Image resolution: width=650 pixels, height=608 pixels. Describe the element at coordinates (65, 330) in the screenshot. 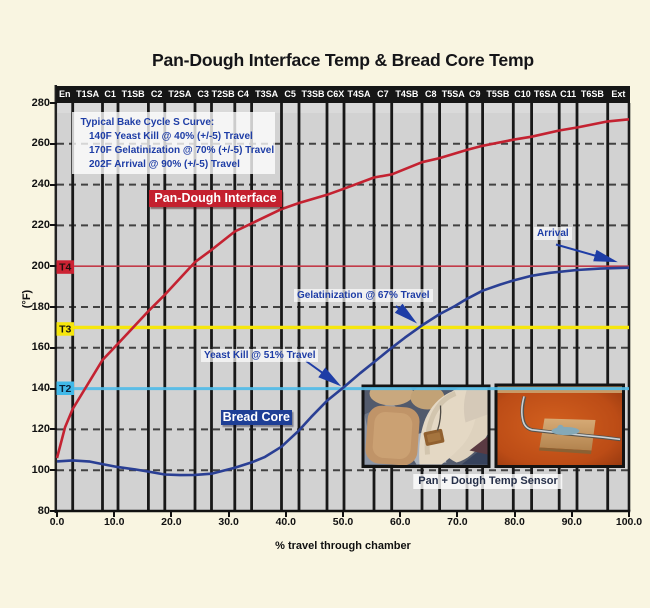

I see `svg-text: T3` at that location.